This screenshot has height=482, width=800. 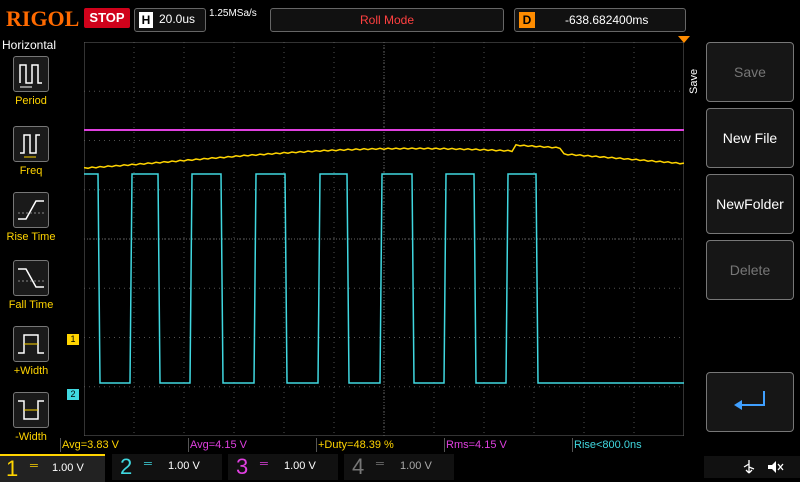 I want to click on measure-ch3-avg: Avg=4.15 V, so click(x=252, y=445).